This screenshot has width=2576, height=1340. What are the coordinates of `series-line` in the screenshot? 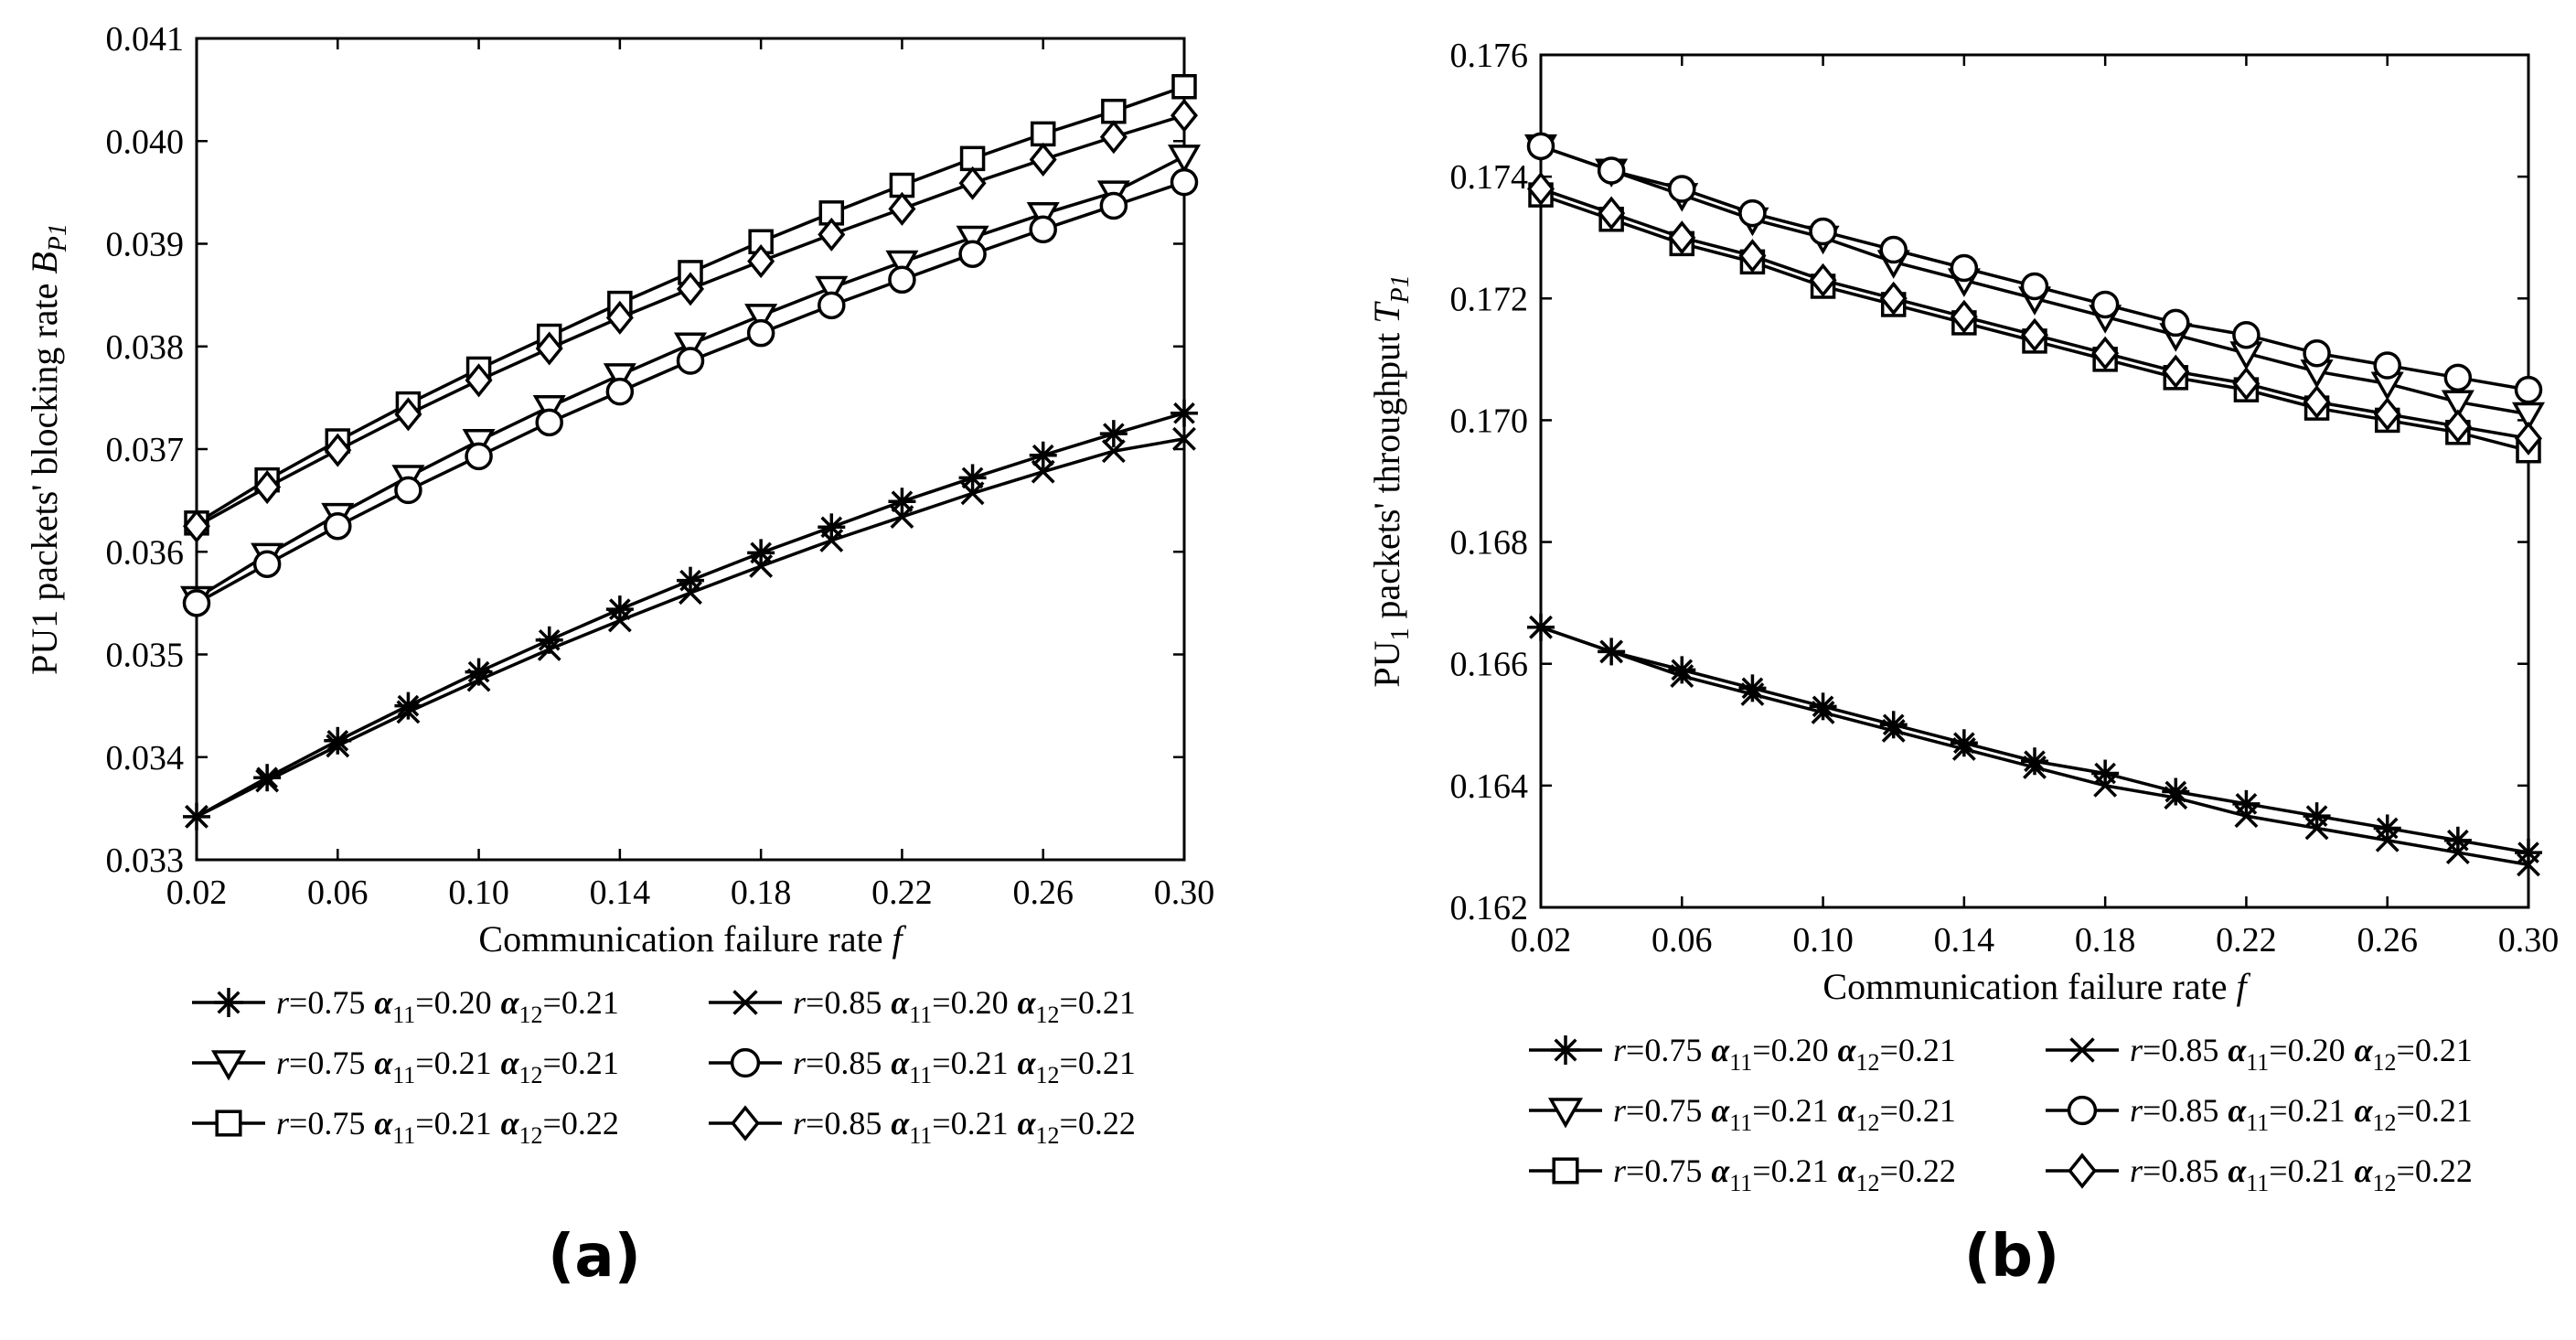 It's located at (690, 628).